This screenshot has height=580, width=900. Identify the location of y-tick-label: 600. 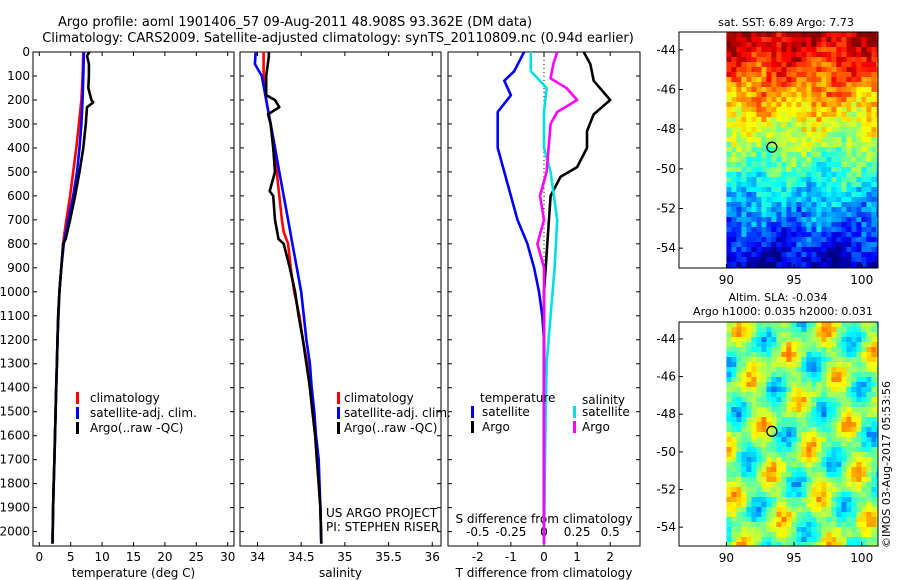
(18, 196).